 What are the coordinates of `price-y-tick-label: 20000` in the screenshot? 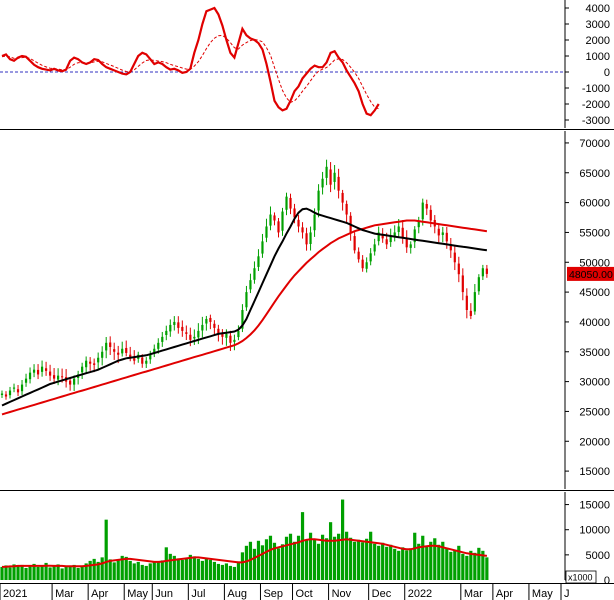 It's located at (594, 442).